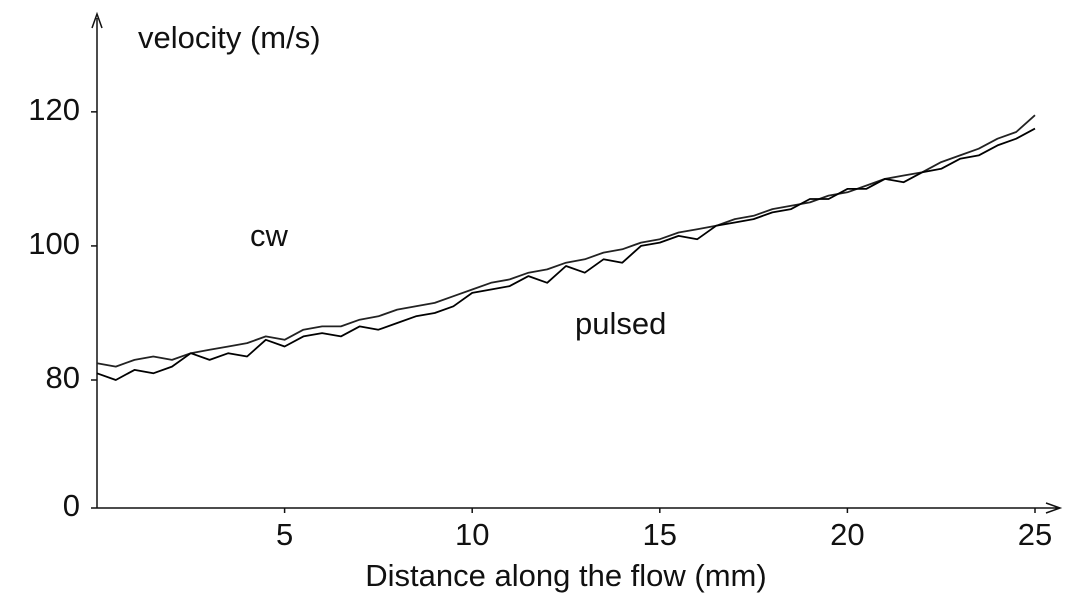 The width and height of the screenshot is (1069, 596). What do you see at coordinates (284, 534) in the screenshot?
I see `x-tick-label: 5` at bounding box center [284, 534].